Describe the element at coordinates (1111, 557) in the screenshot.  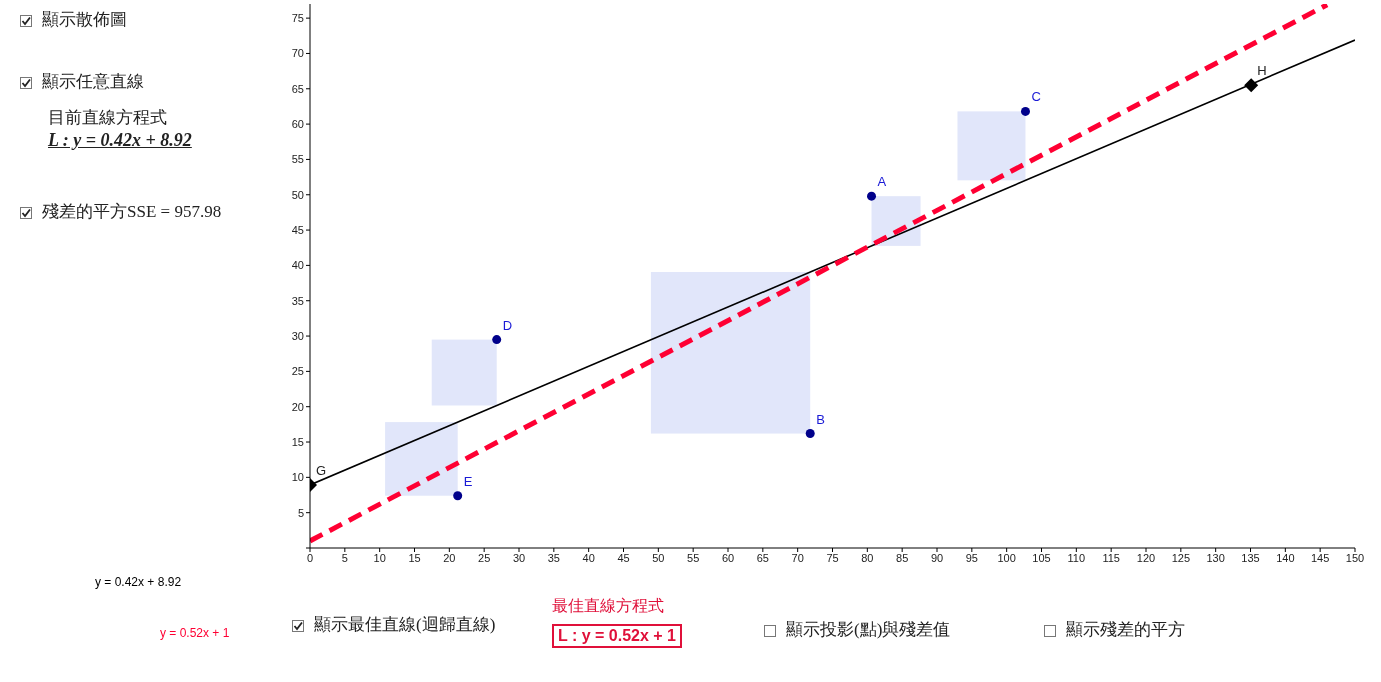
I see `x-tick-label: 115` at that location.